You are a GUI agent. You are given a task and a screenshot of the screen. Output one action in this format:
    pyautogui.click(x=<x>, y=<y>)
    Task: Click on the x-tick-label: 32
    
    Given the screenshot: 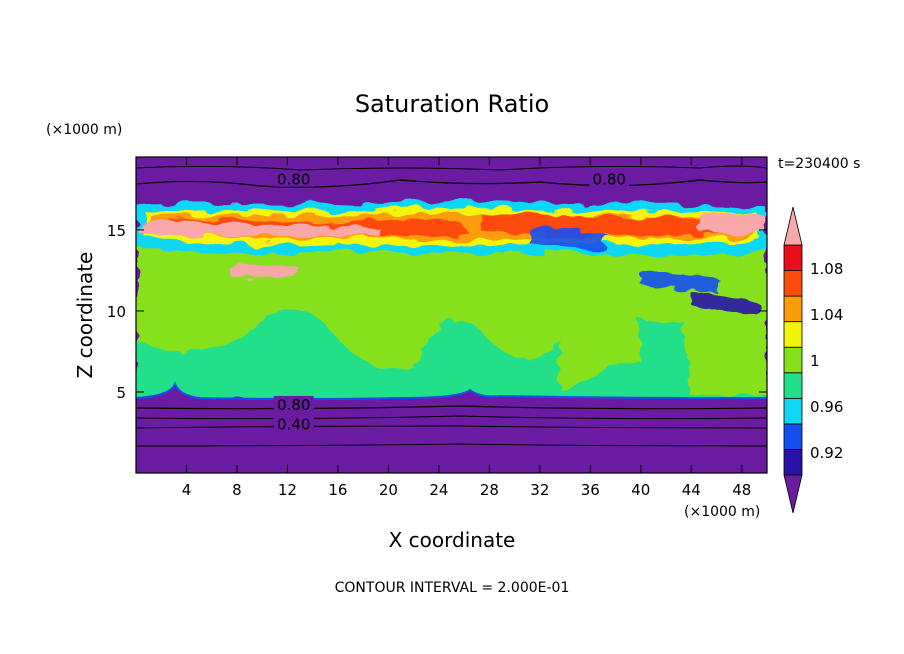 What is the action you would take?
    pyautogui.click(x=539, y=490)
    